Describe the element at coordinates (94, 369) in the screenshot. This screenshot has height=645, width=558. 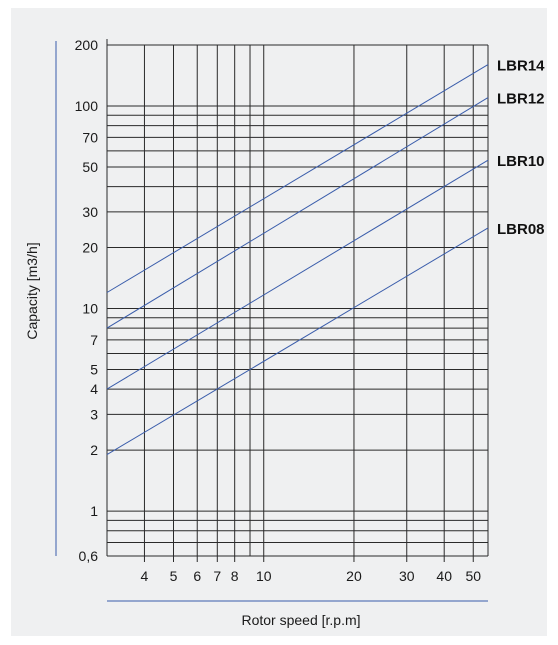
I see `y-tick-label: 5` at that location.